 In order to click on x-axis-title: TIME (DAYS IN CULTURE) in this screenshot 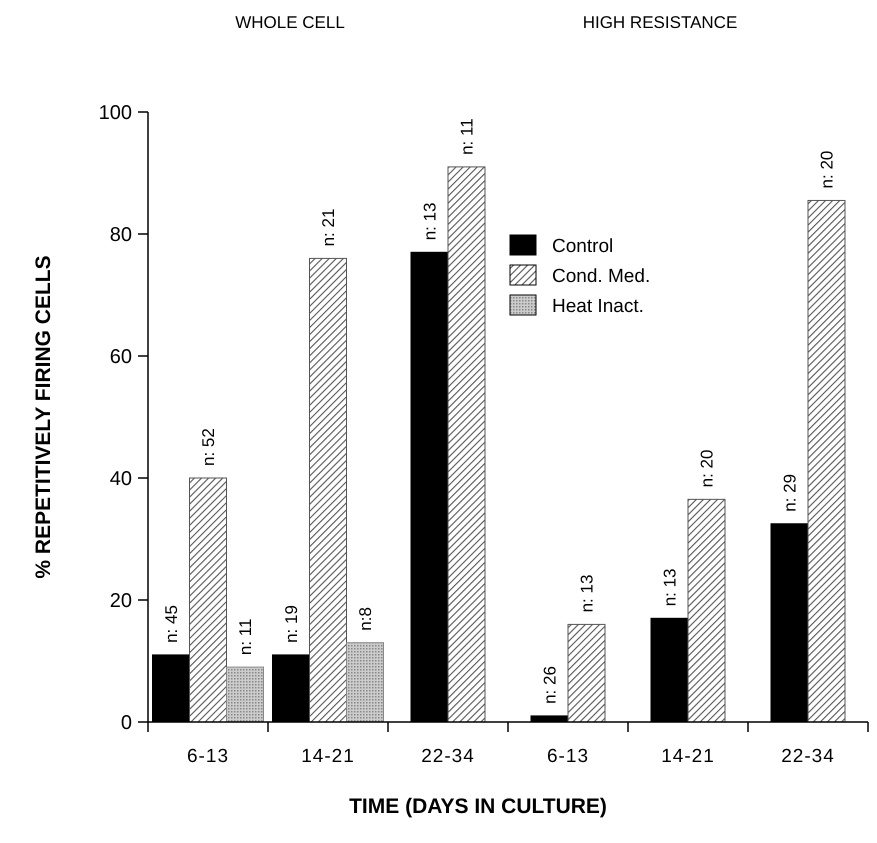, I will do `click(478, 806)`.